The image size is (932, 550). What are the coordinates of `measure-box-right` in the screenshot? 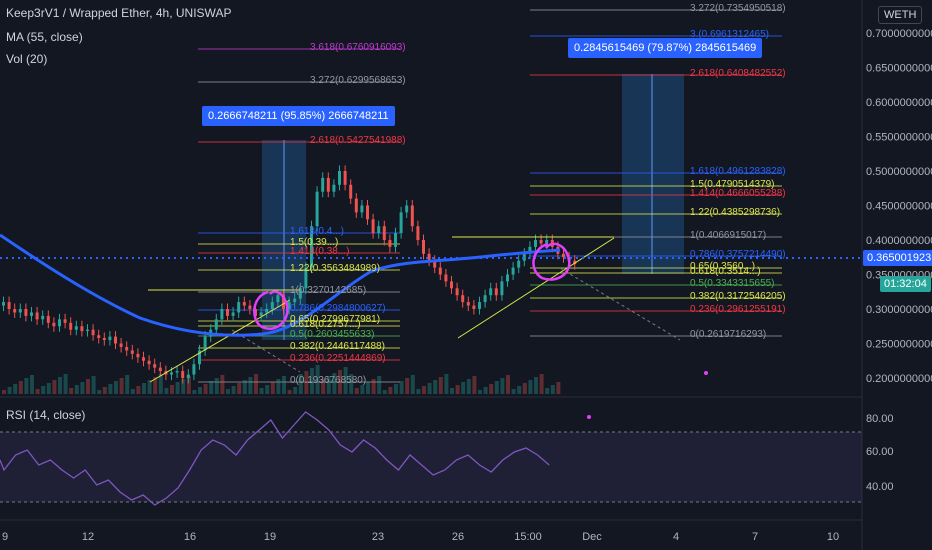 It's located at (653, 174).